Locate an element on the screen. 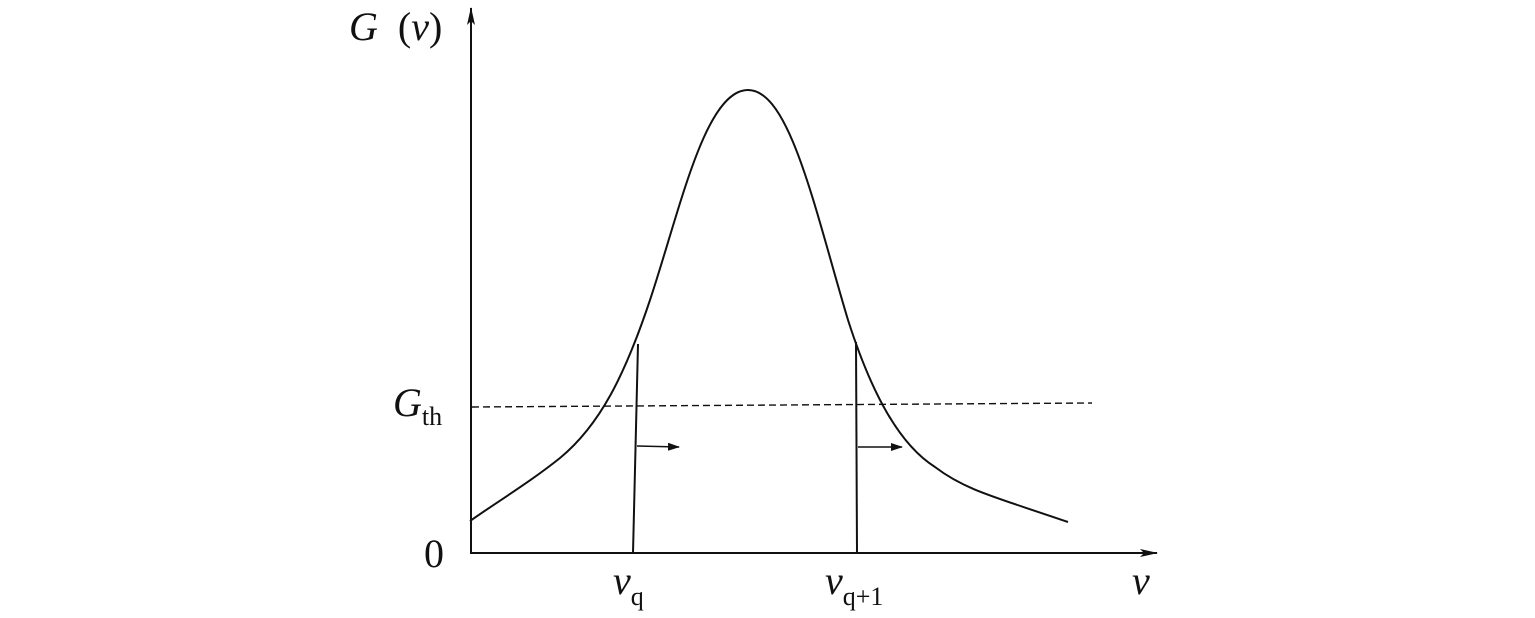  mode-q-label: vq is located at coordinates (628, 584).